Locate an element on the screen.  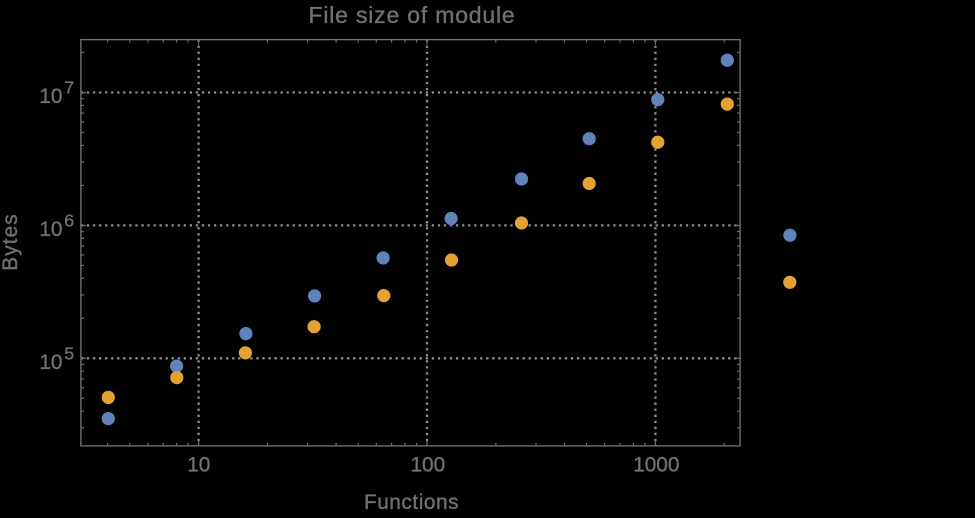
svg-text: File size of module is located at coordinates (412, 15).